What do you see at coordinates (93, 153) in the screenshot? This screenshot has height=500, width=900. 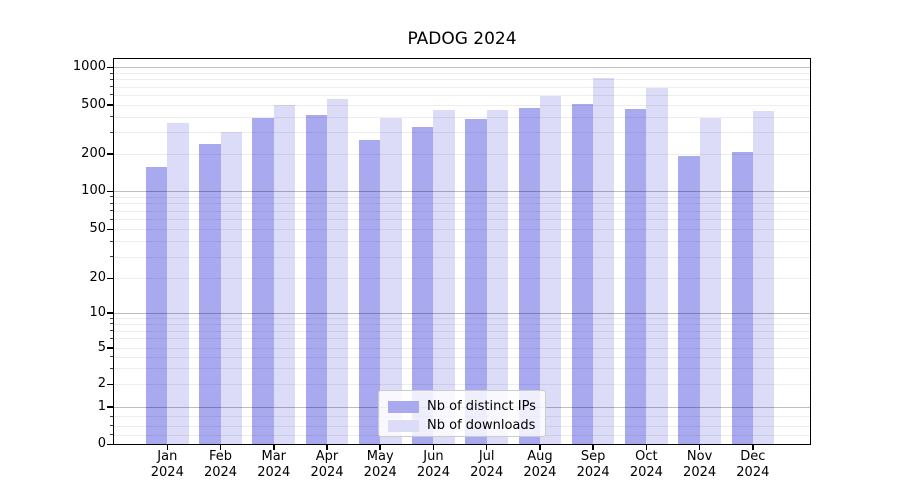 I see `y-tick-label-200: 200` at bounding box center [93, 153].